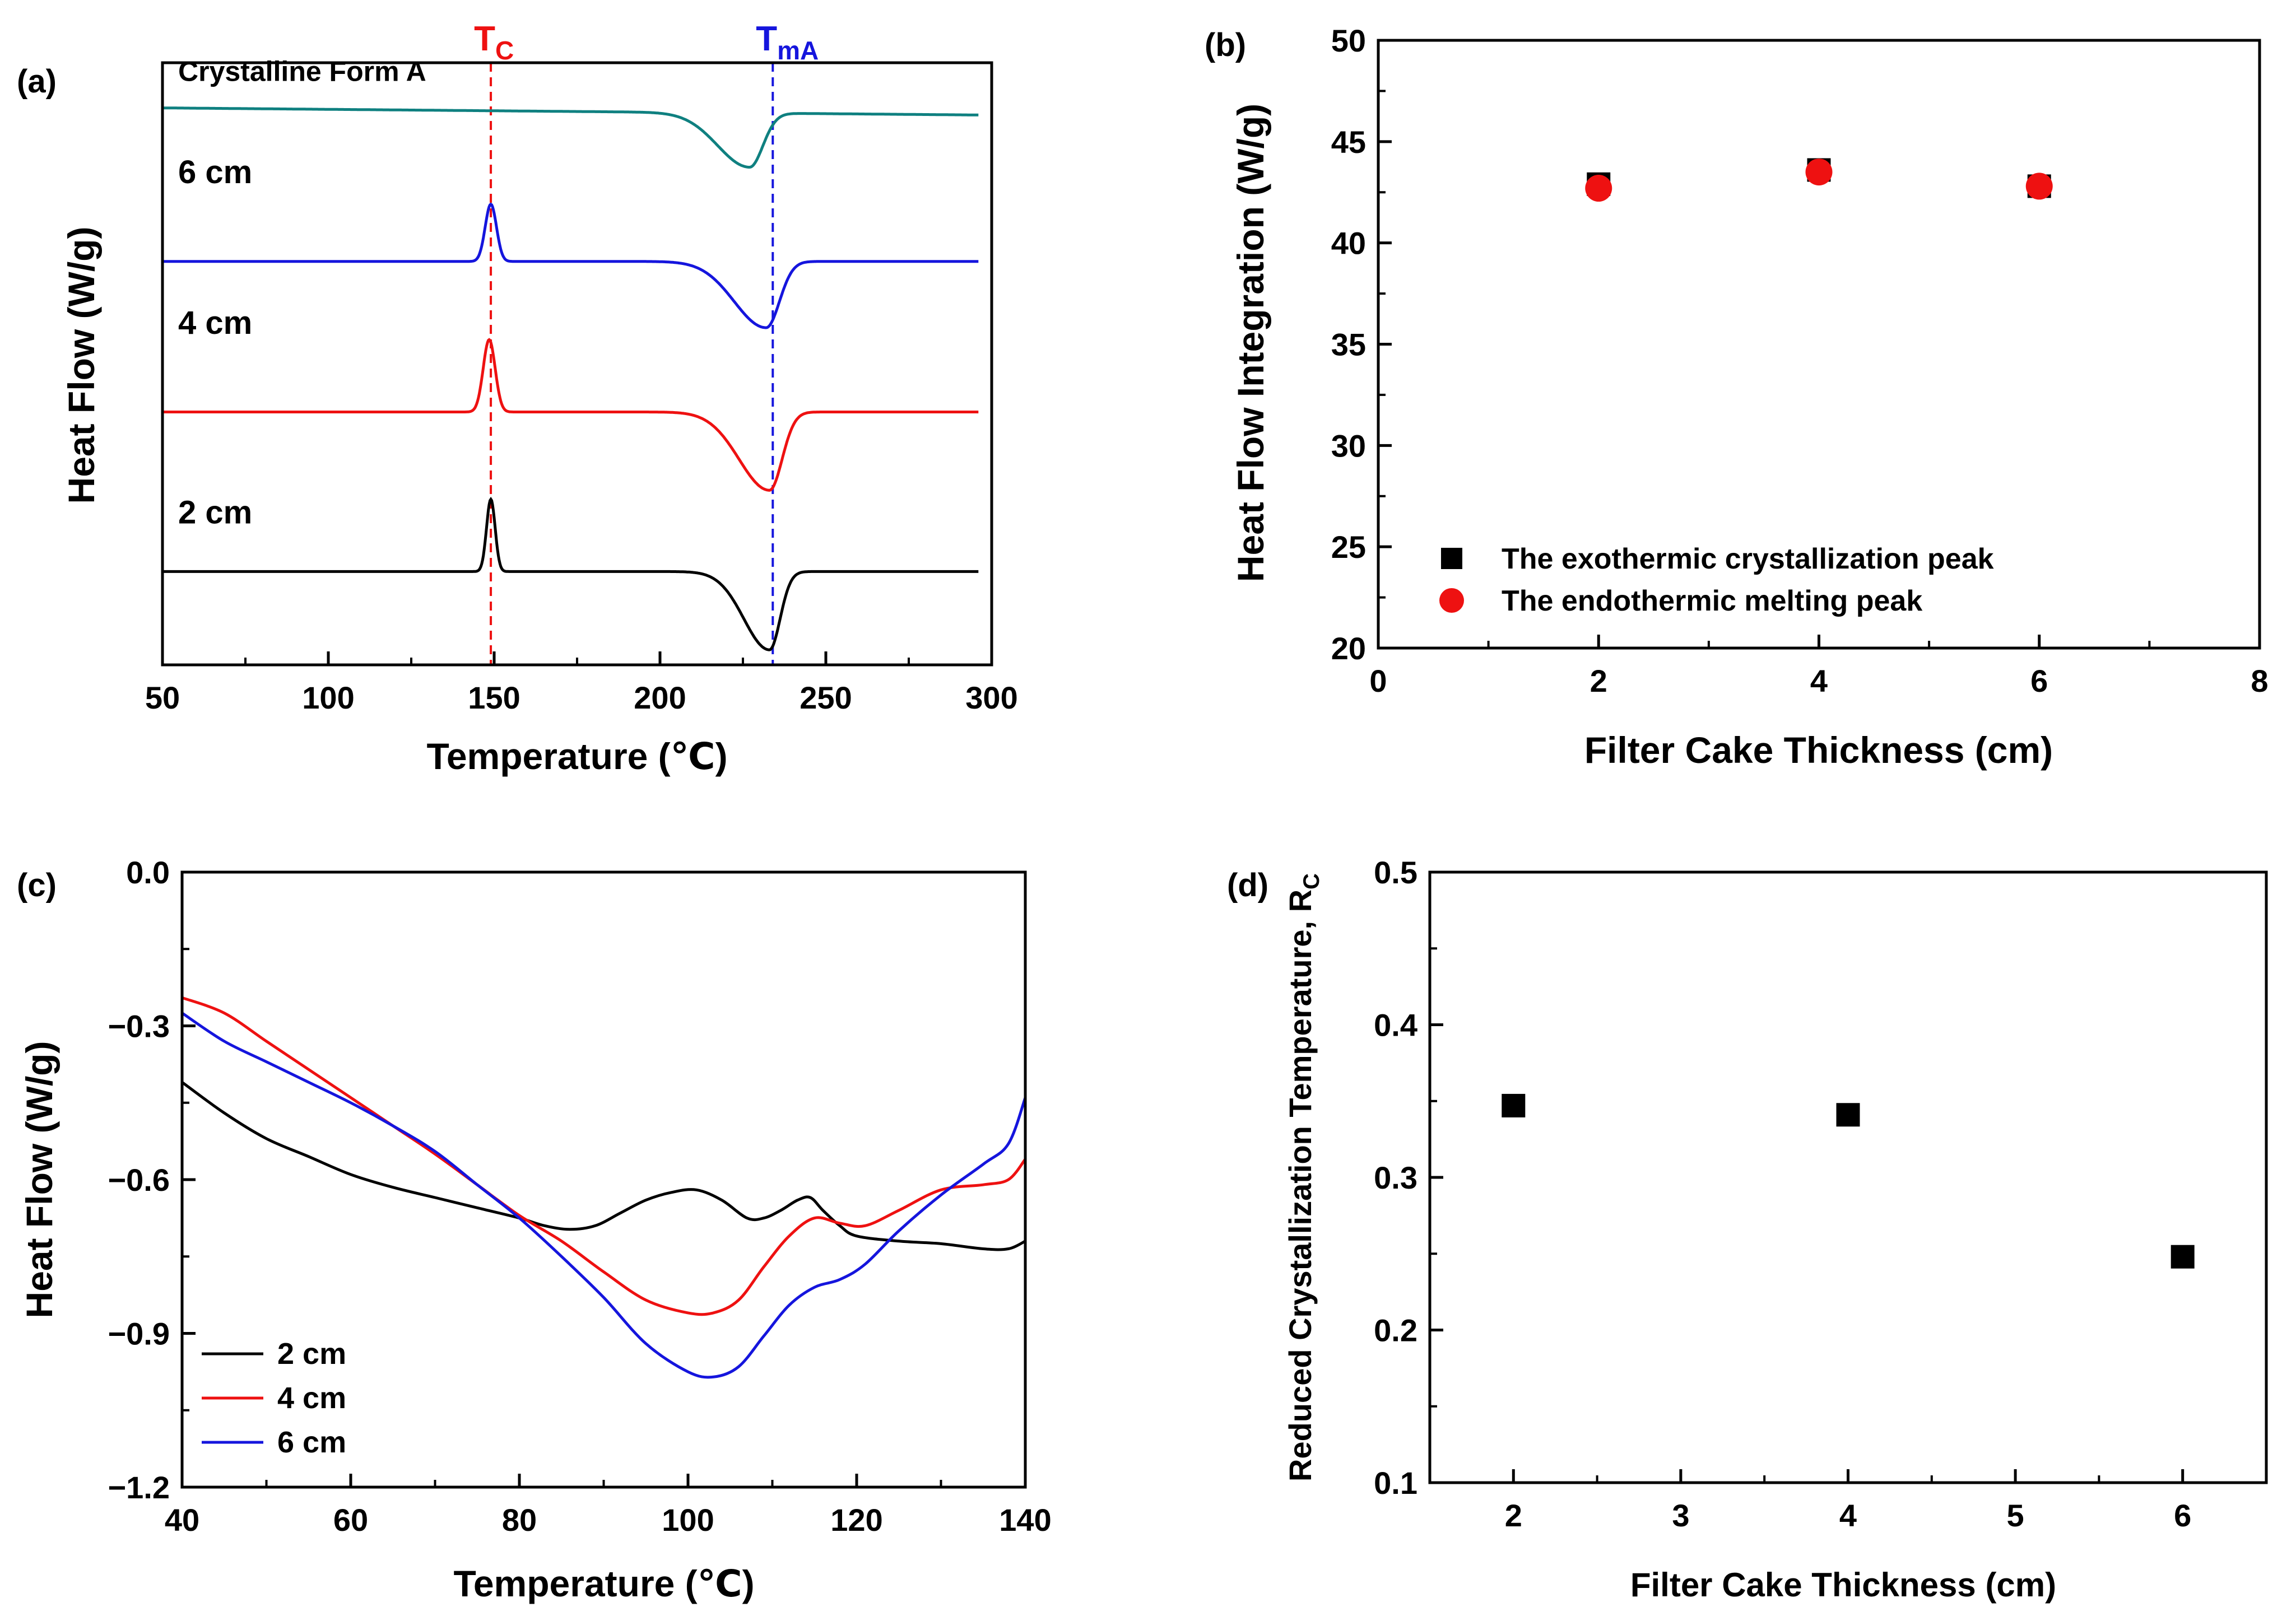 The height and width of the screenshot is (1621, 2296). Describe the element at coordinates (1451, 600) in the screenshot. I see `legend-circle-marker` at that location.